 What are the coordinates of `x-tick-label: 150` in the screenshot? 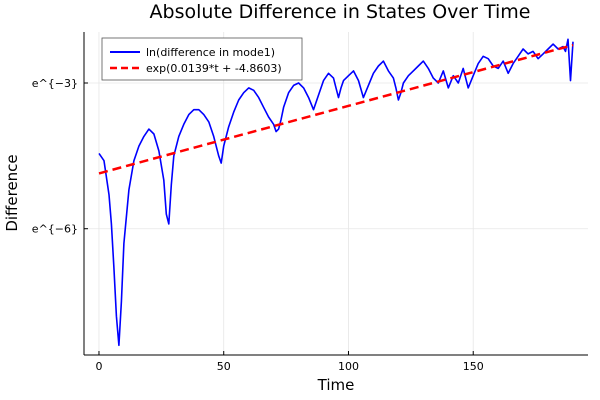 It's located at (473, 366).